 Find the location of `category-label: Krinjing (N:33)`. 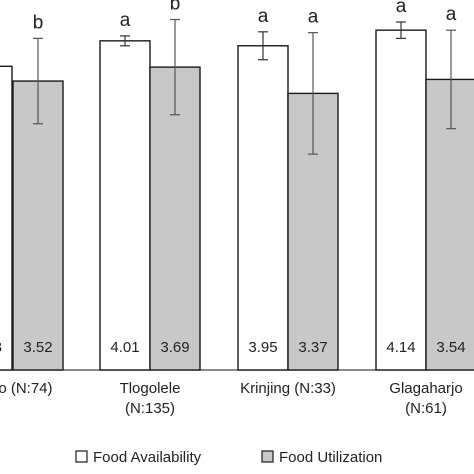

category-label: Krinjing (N:33) is located at coordinates (288, 388).